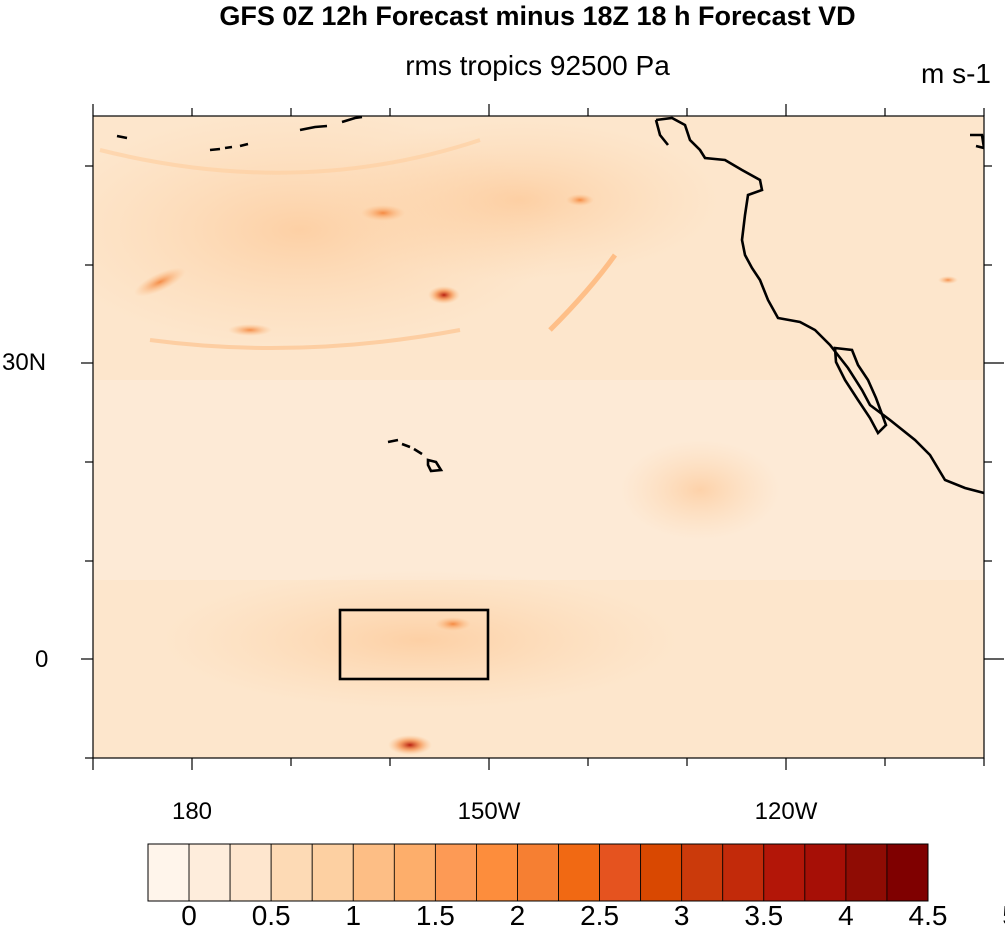  I want to click on colorbar, so click(538, 872).